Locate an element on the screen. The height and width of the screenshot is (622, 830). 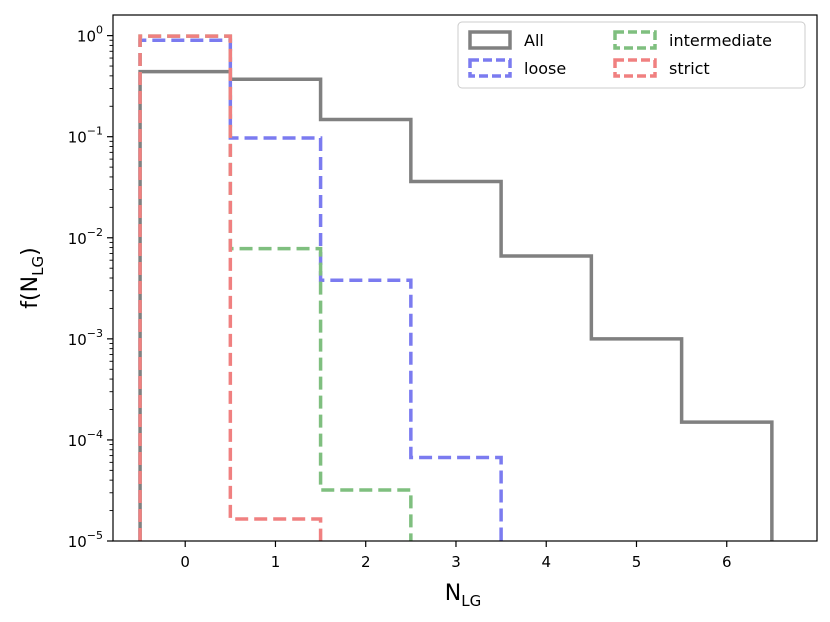
y-axis-label: f(NLG) is located at coordinates (32, 277).